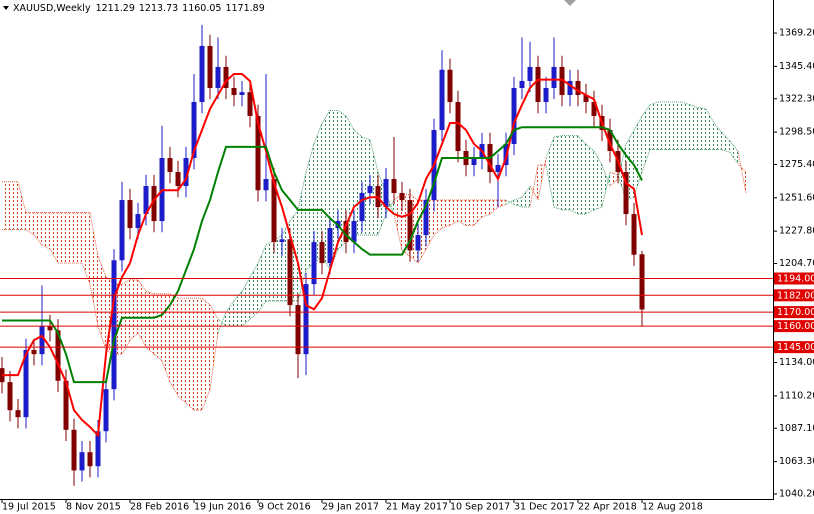 This screenshot has height=514, width=814. What do you see at coordinates (796, 461) in the screenshot?
I see `y-tick-label: 1063.30` at bounding box center [796, 461].